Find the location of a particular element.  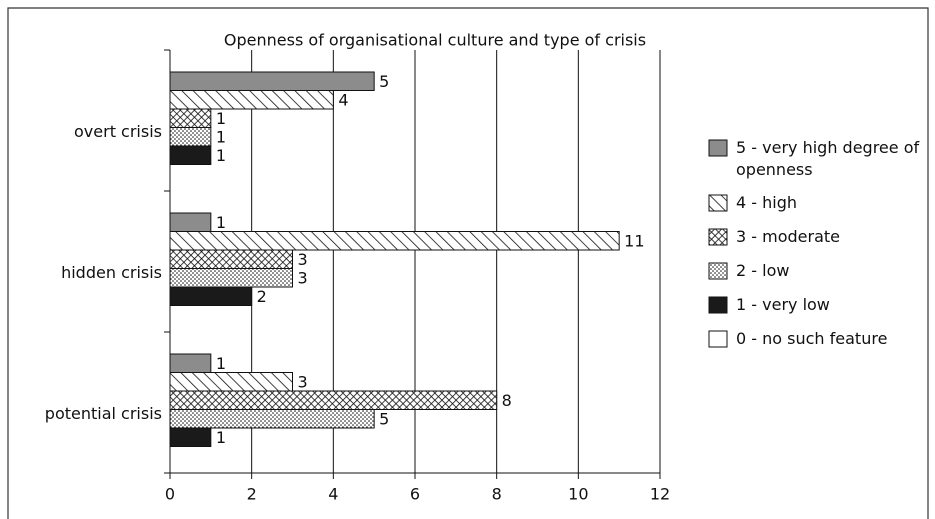

data-label: 2 is located at coordinates (262, 296).